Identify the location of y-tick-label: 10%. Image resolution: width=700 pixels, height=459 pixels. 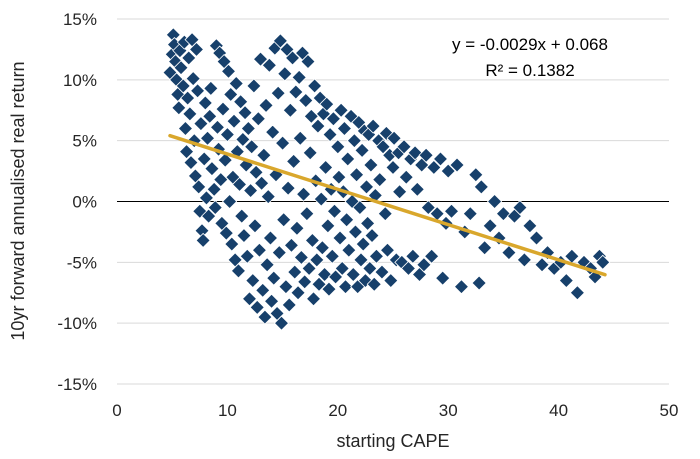
(80, 80).